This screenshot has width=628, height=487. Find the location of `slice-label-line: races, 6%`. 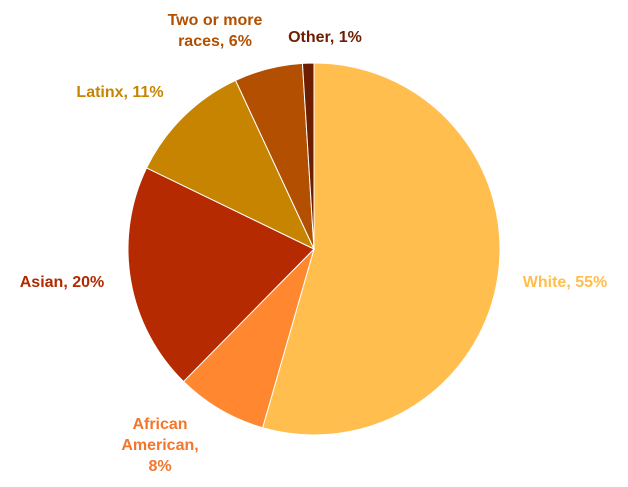

slice-label-line: races, 6% is located at coordinates (215, 41).